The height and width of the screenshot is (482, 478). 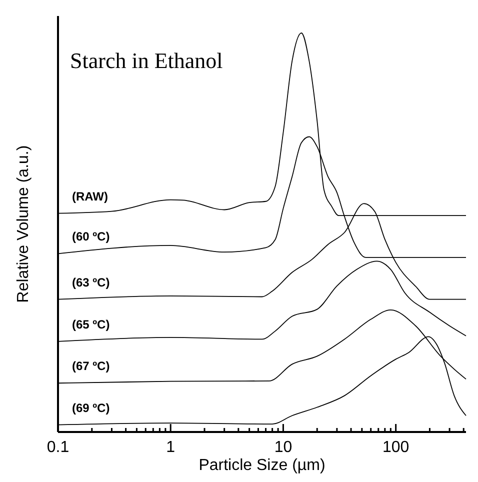 I want to click on series-label: (67 ºC), so click(x=91, y=366).